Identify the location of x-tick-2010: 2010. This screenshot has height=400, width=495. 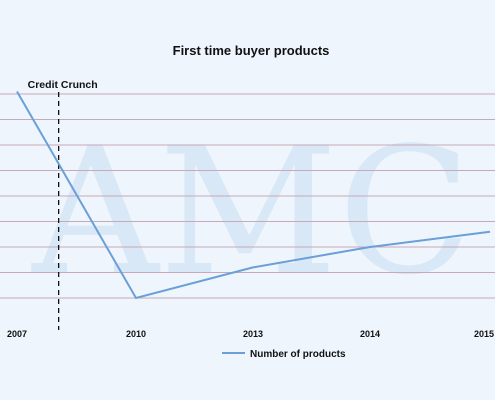
(136, 334).